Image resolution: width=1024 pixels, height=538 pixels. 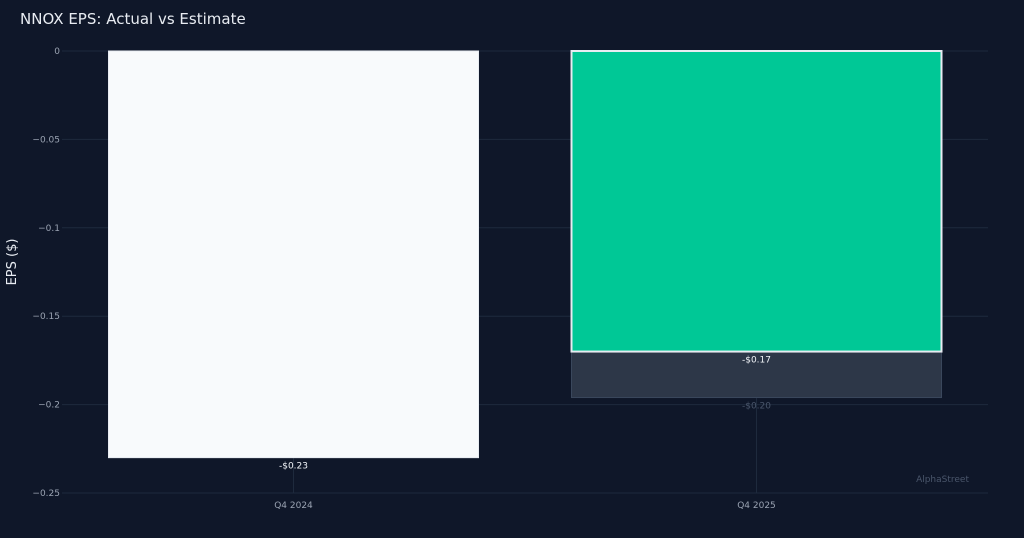 I want to click on y-axis-label: EPS ($), so click(x=12, y=262).